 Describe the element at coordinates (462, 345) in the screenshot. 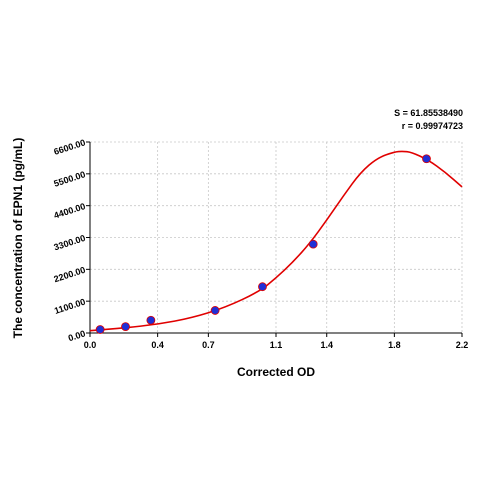

I see `x-tick-label-6: 2.2` at that location.